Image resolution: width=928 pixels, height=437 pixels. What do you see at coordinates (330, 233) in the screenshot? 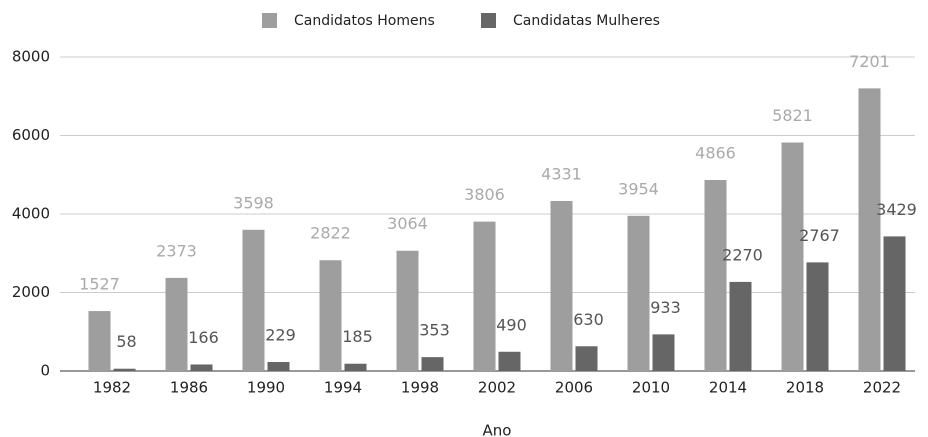
I see `value-label: 2822` at bounding box center [330, 233].